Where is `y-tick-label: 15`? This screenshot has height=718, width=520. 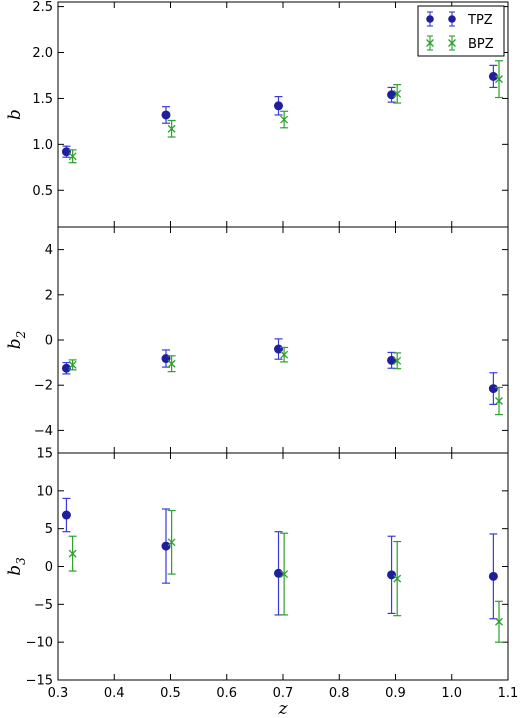 y-tick-label: 15 is located at coordinates (44, 454).